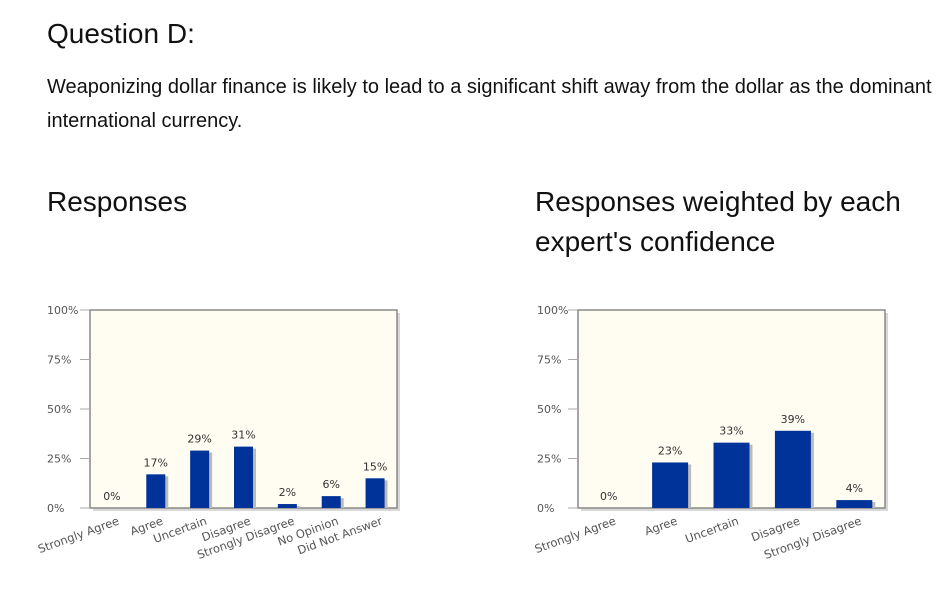  Describe the element at coordinates (331, 502) in the screenshot. I see `bar-no-opinion` at that location.